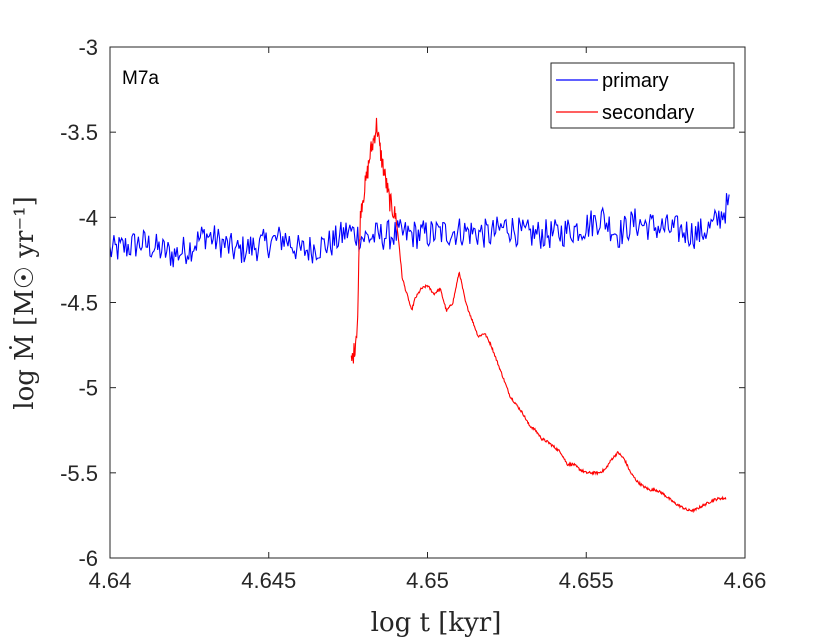  What do you see at coordinates (268, 580) in the screenshot?
I see `x-tick-label: 4.645` at bounding box center [268, 580].